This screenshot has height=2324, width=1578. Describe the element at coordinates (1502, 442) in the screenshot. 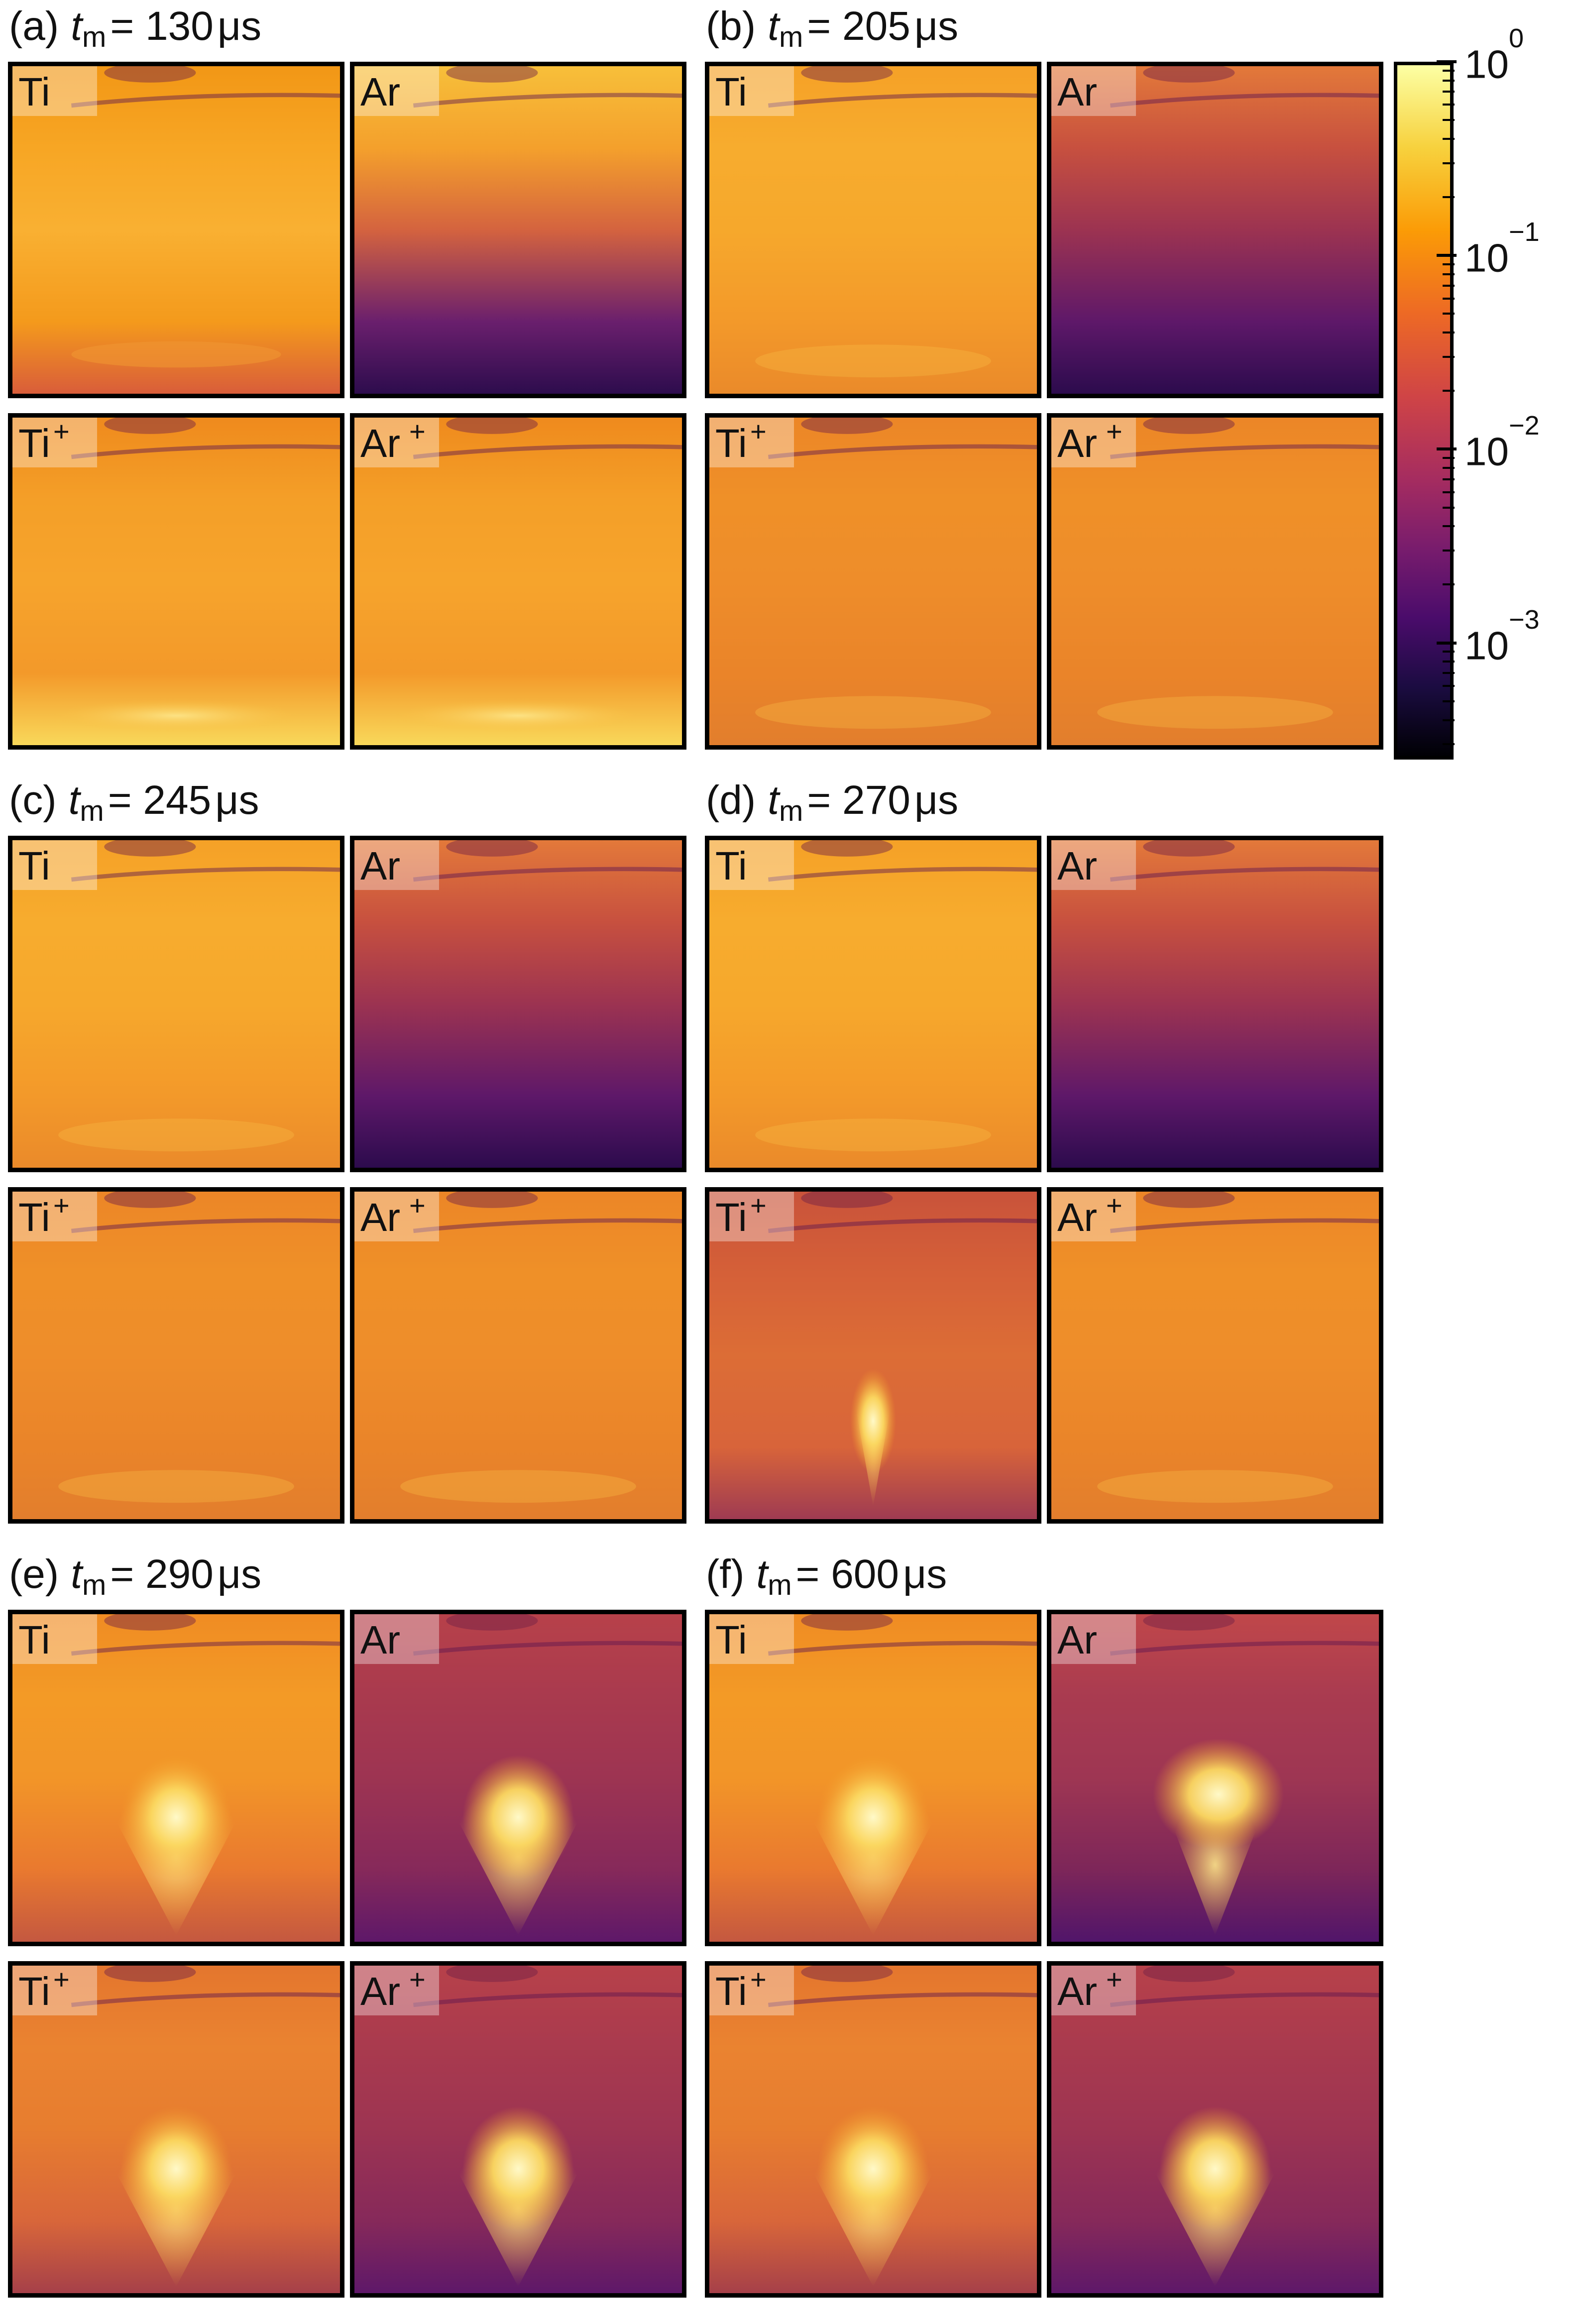

I see `colorbar-tick-label: 10⁻²` at that location.